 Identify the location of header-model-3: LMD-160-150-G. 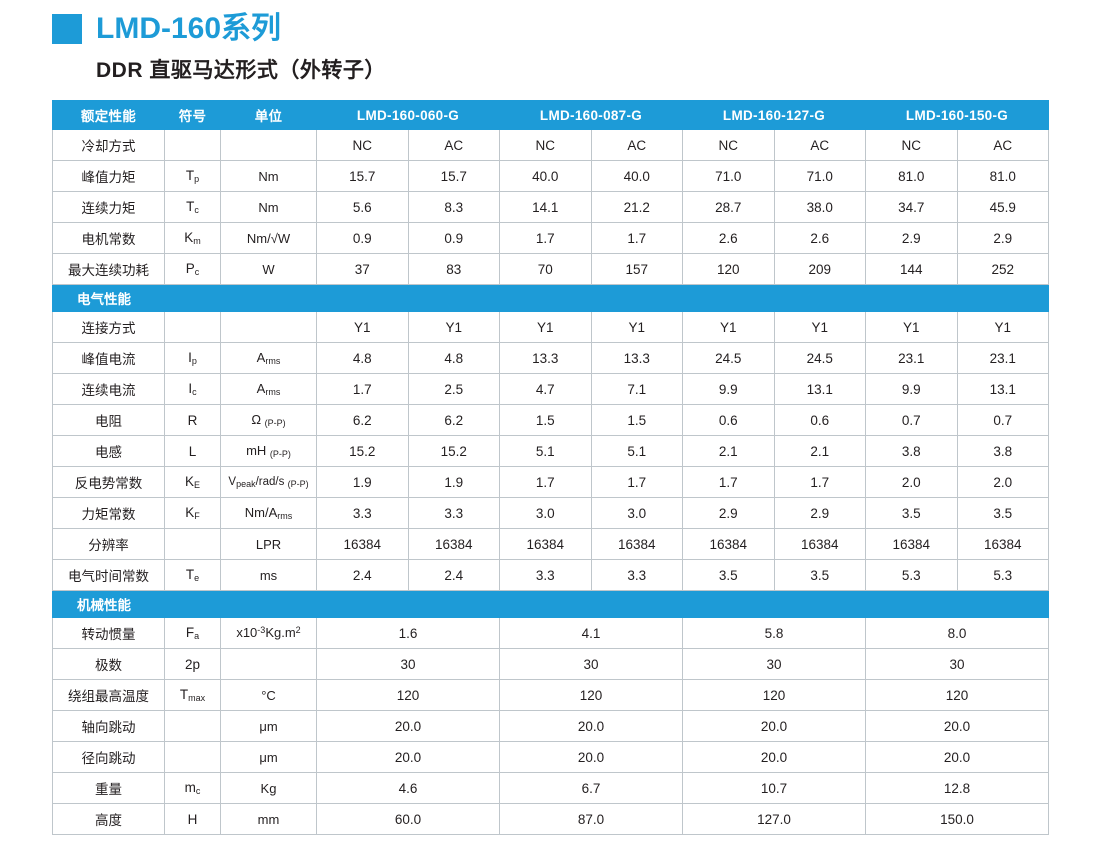
(957, 115).